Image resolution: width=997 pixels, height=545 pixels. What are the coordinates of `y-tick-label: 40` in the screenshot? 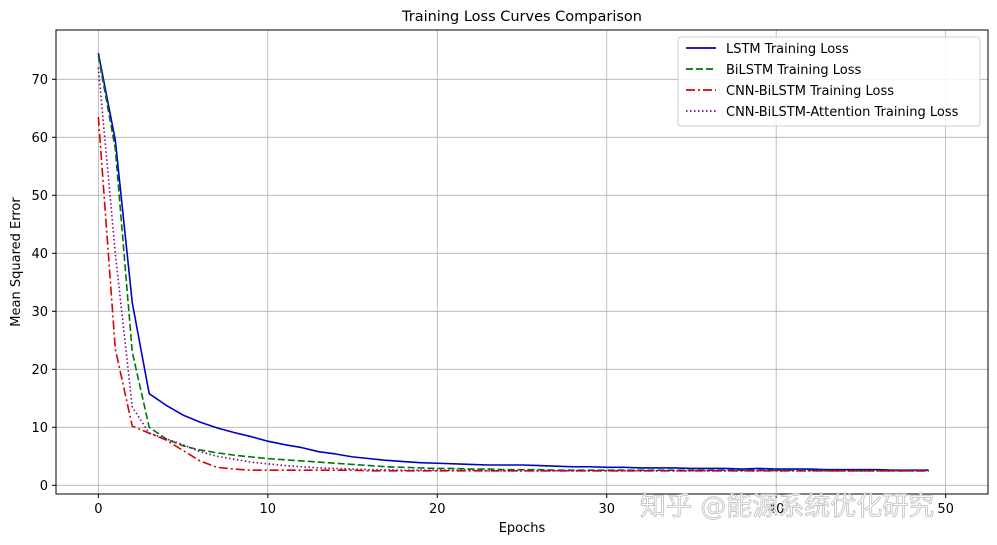 It's located at (39, 254).